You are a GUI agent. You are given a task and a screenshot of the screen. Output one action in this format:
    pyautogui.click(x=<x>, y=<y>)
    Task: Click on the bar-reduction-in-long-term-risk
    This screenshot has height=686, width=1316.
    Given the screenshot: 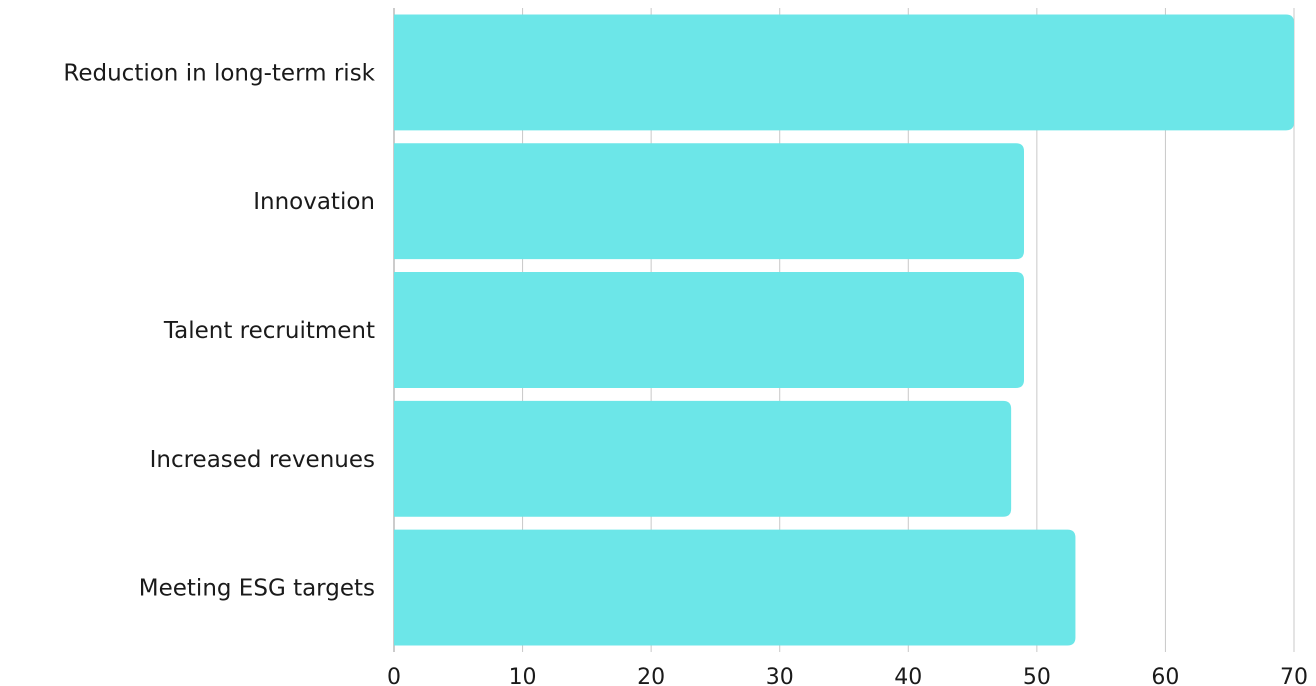 What is the action you would take?
    pyautogui.click(x=844, y=72)
    